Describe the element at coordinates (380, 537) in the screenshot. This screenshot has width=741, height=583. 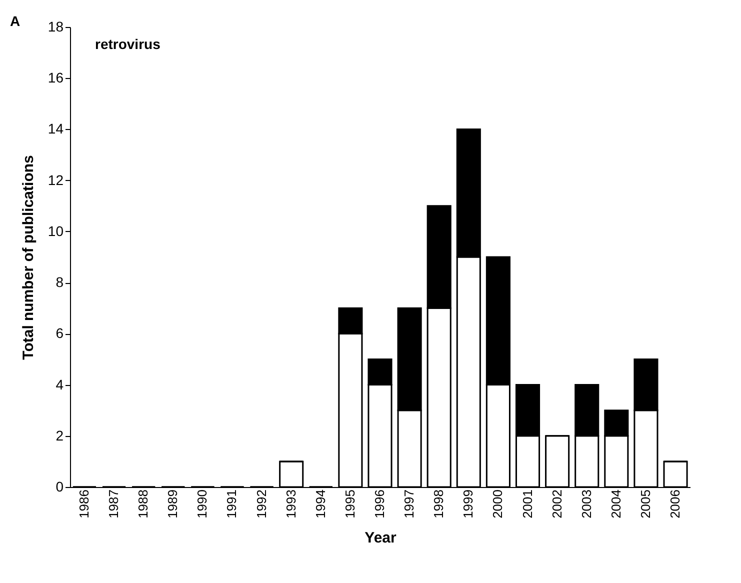
I see `x-axis-title: Year` at that location.